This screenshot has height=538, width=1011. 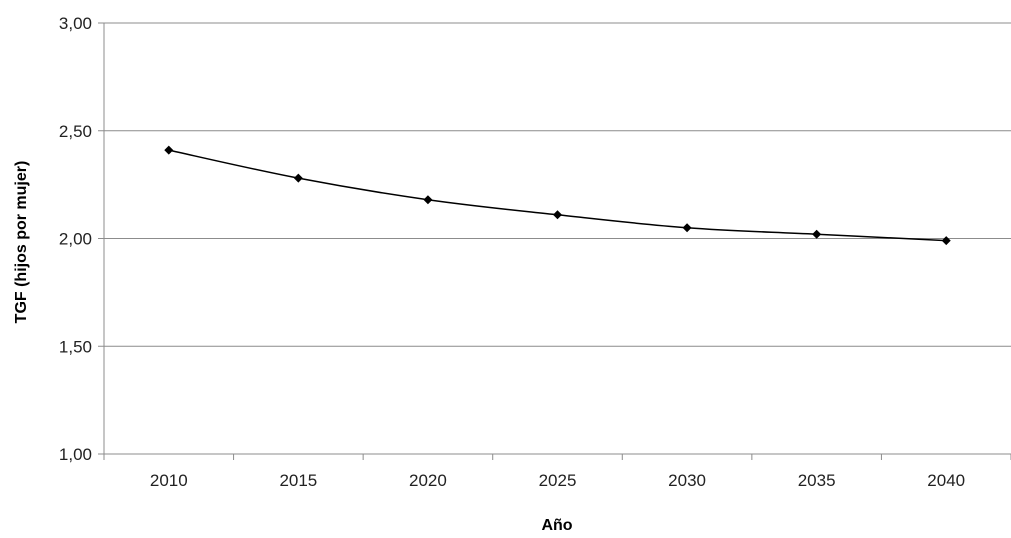 I want to click on x-tick-label: 2030, so click(x=687, y=480).